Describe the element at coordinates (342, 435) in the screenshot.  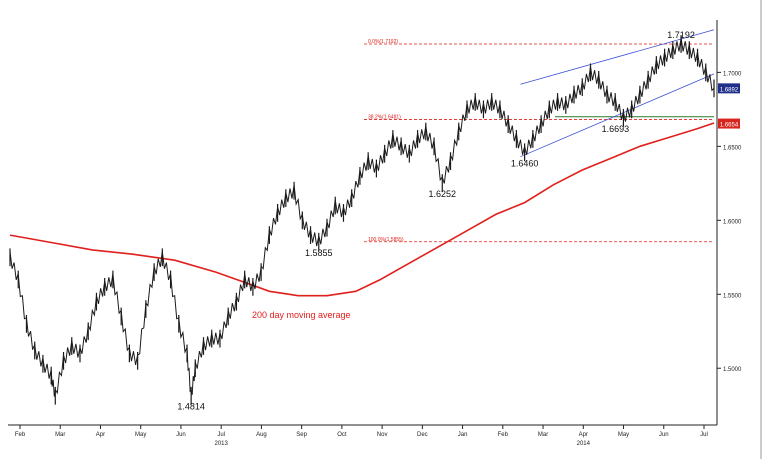
I see `x-tick-label: Oct` at that location.